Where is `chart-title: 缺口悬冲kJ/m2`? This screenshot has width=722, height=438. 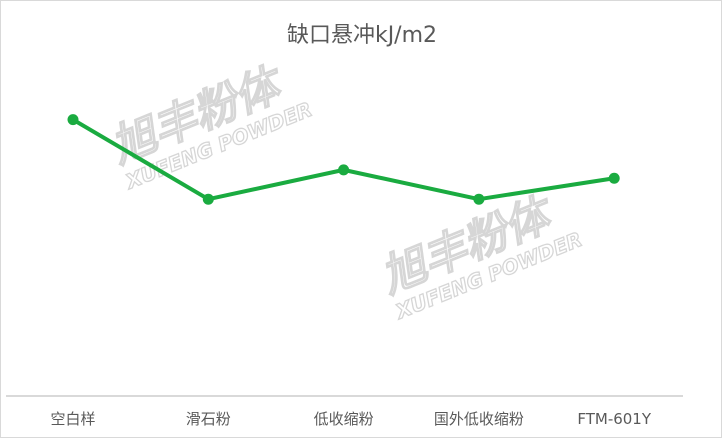
chart-title: 缺口悬冲kJ/m2 is located at coordinates (362, 35).